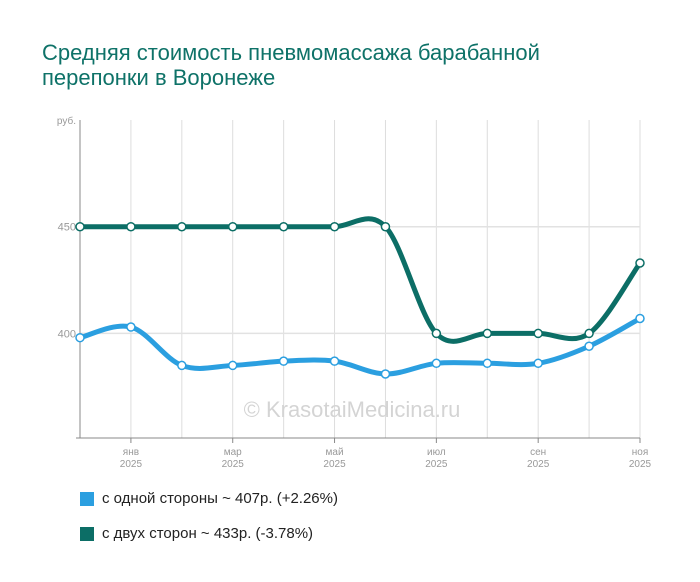 The image size is (700, 582). What do you see at coordinates (335, 452) in the screenshot?
I see `x-tick-month: май` at bounding box center [335, 452].